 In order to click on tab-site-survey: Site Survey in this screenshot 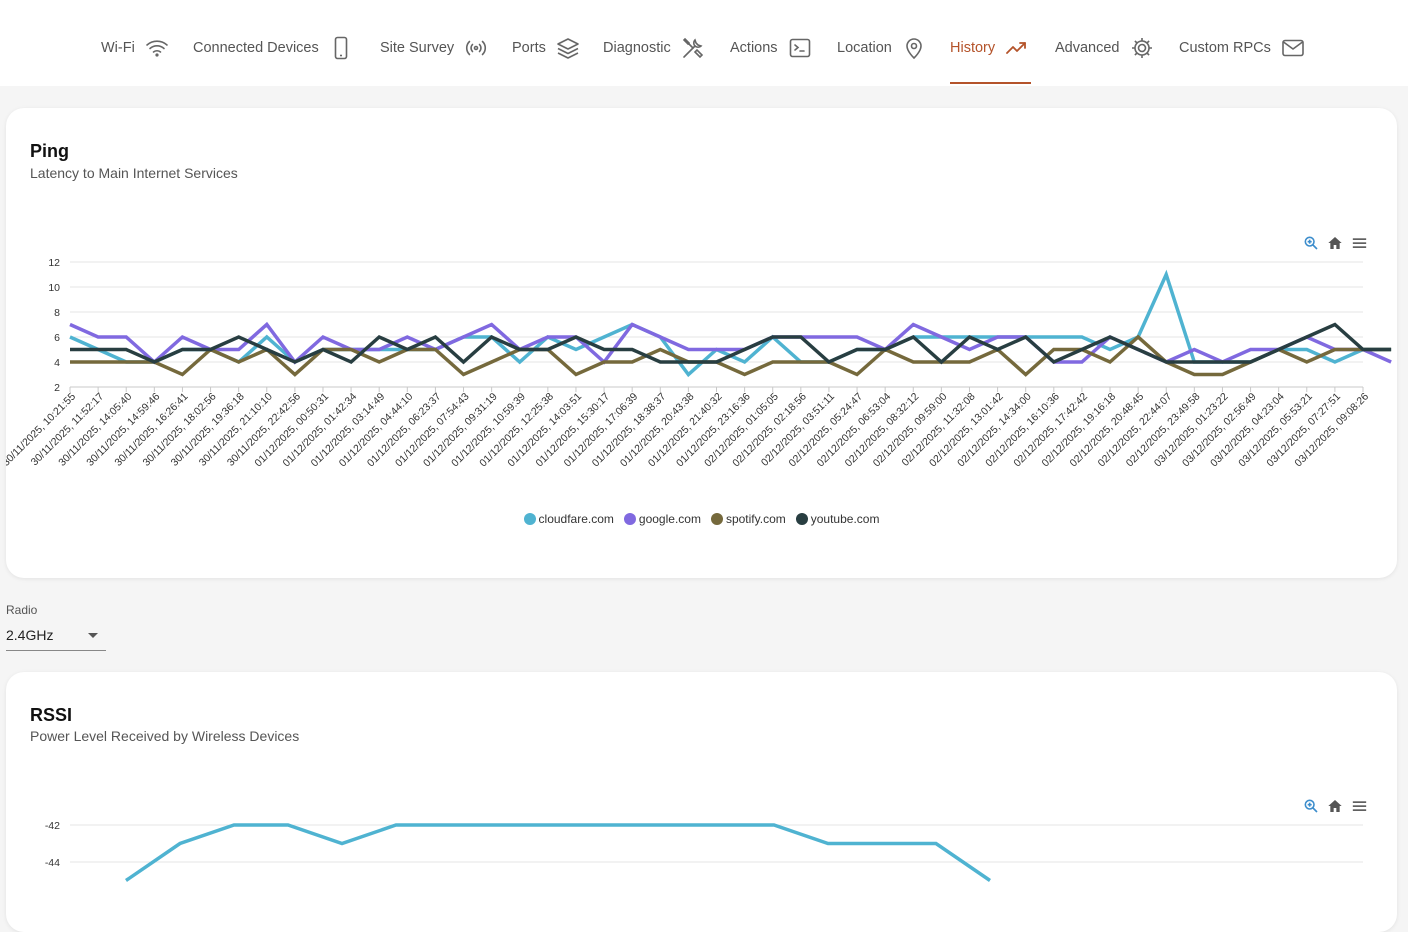, I will do `click(434, 58)`.